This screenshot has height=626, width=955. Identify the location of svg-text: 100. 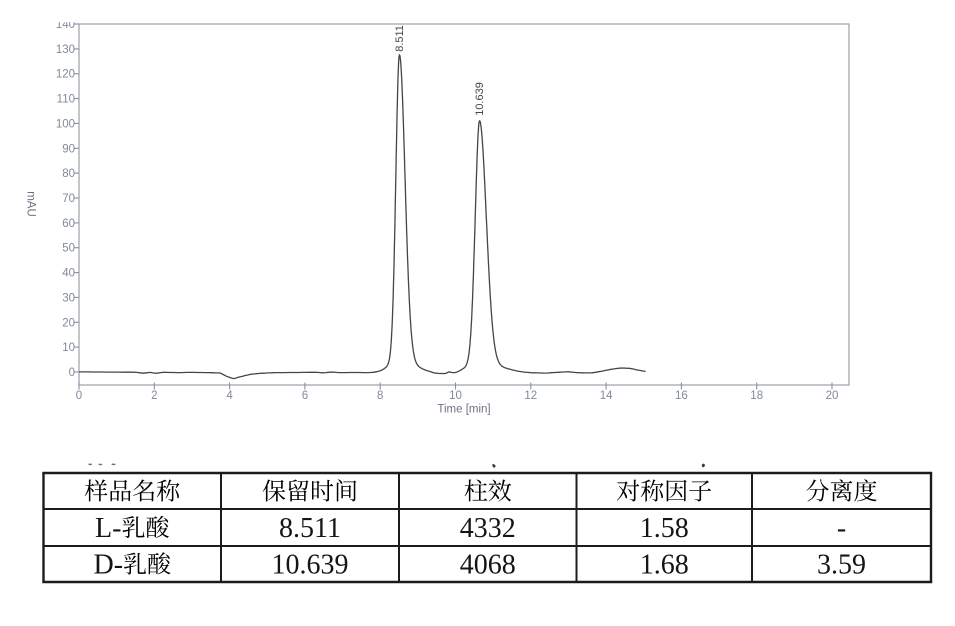
(65, 124).